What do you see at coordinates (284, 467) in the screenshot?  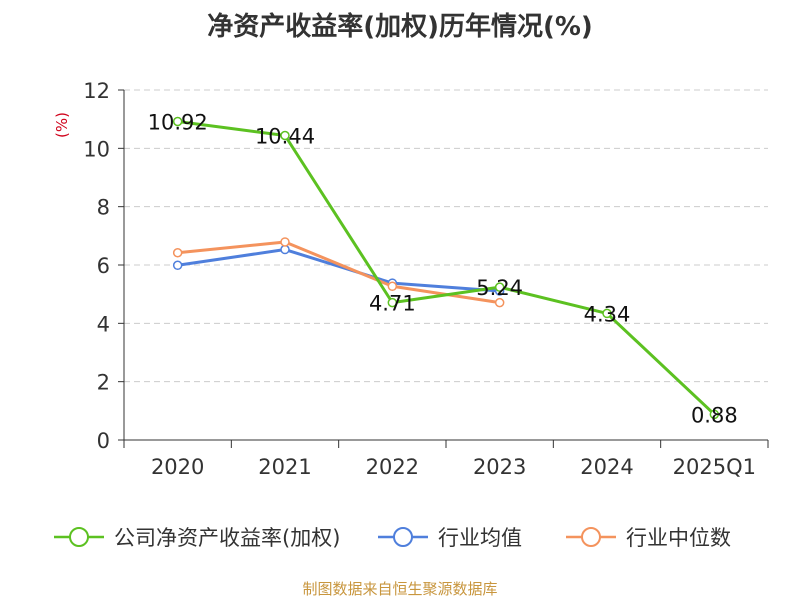 I see `x-tick-label: 2021` at bounding box center [284, 467].